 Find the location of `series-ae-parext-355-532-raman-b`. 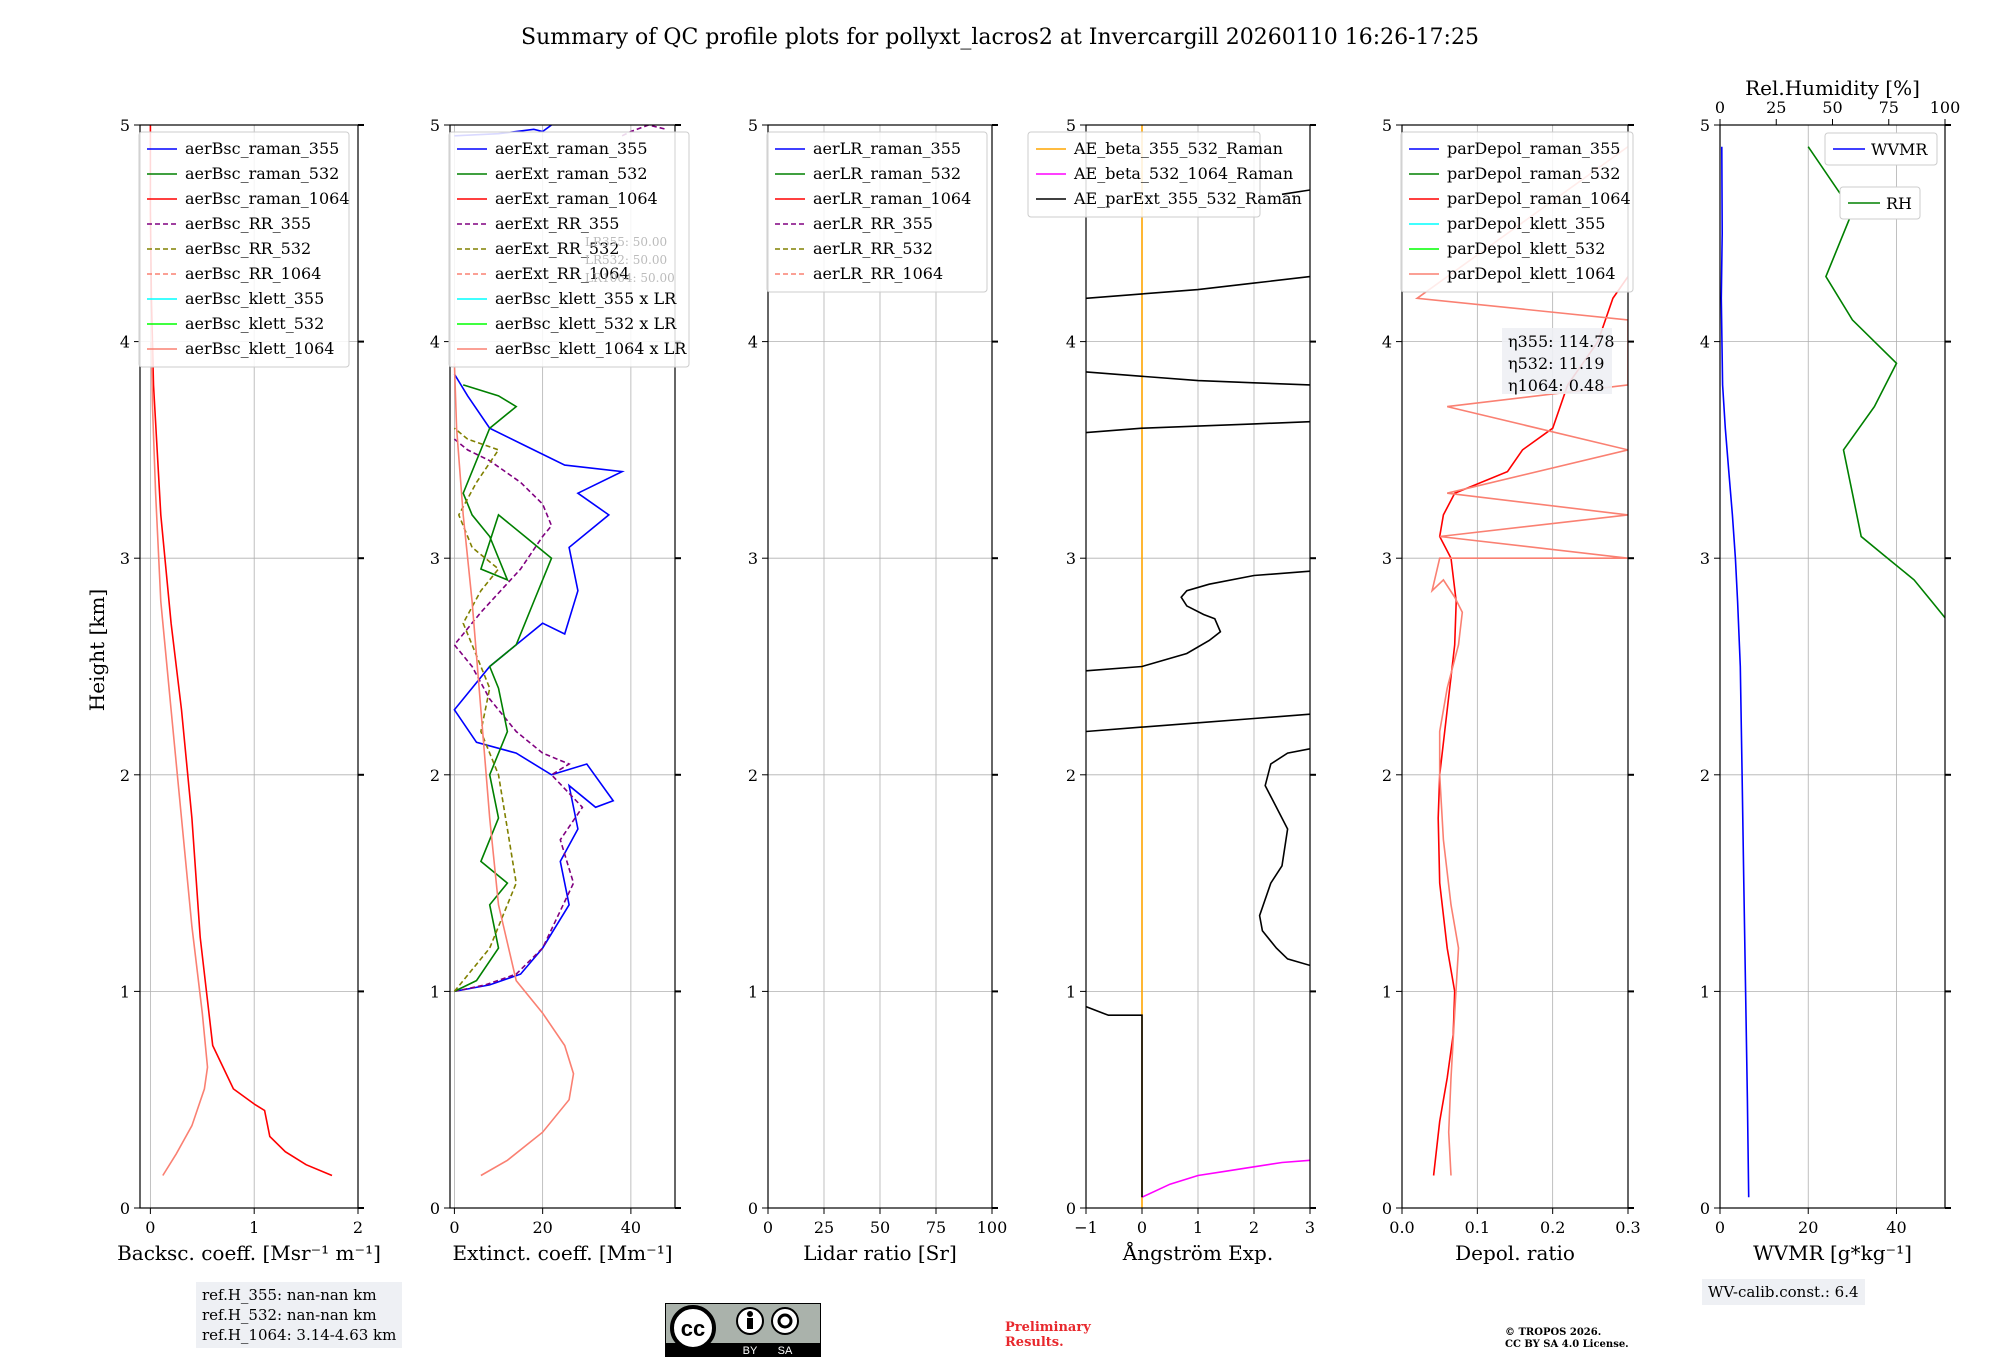

series-ae-parext-355-532-raman-b is located at coordinates (1284, 857).